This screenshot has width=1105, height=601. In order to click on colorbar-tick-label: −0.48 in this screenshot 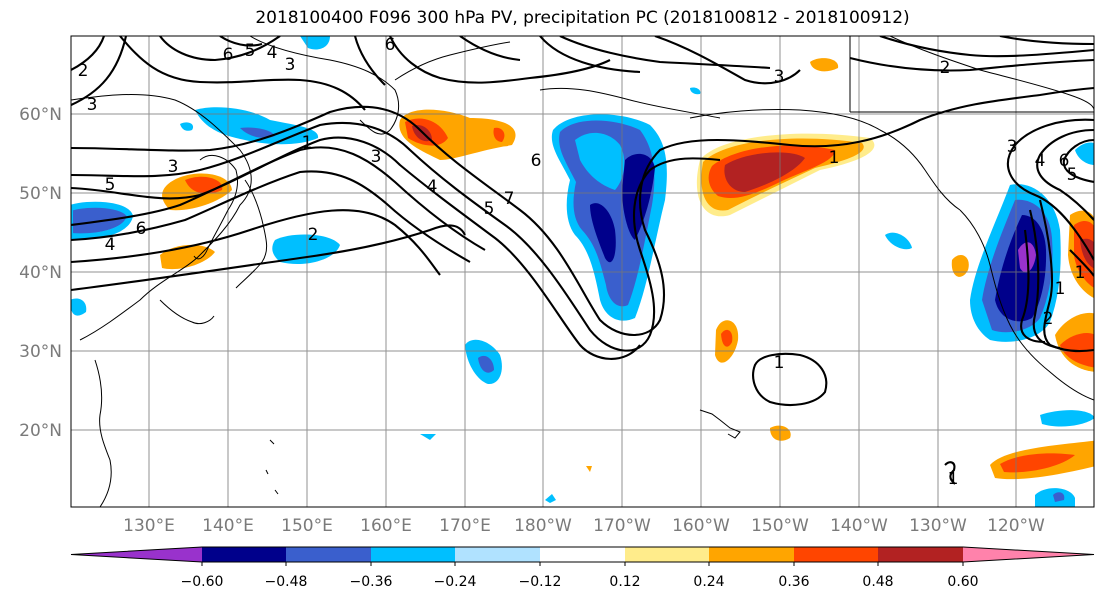, I will do `click(286, 582)`.